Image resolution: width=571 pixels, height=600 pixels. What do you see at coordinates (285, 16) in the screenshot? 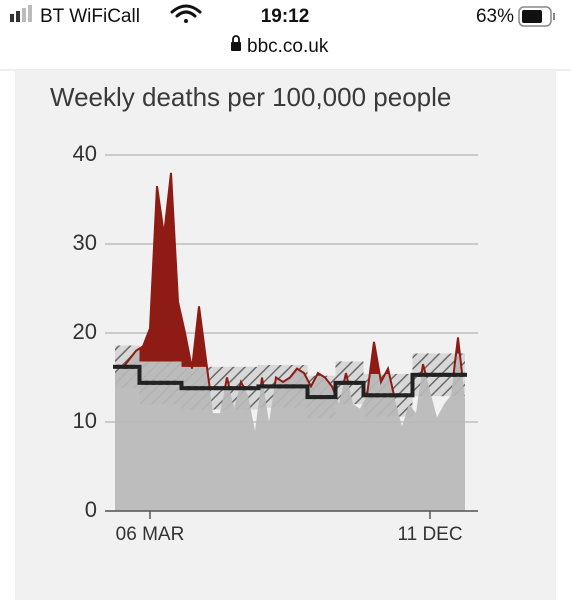
I see `clock: 19:12` at bounding box center [285, 16].